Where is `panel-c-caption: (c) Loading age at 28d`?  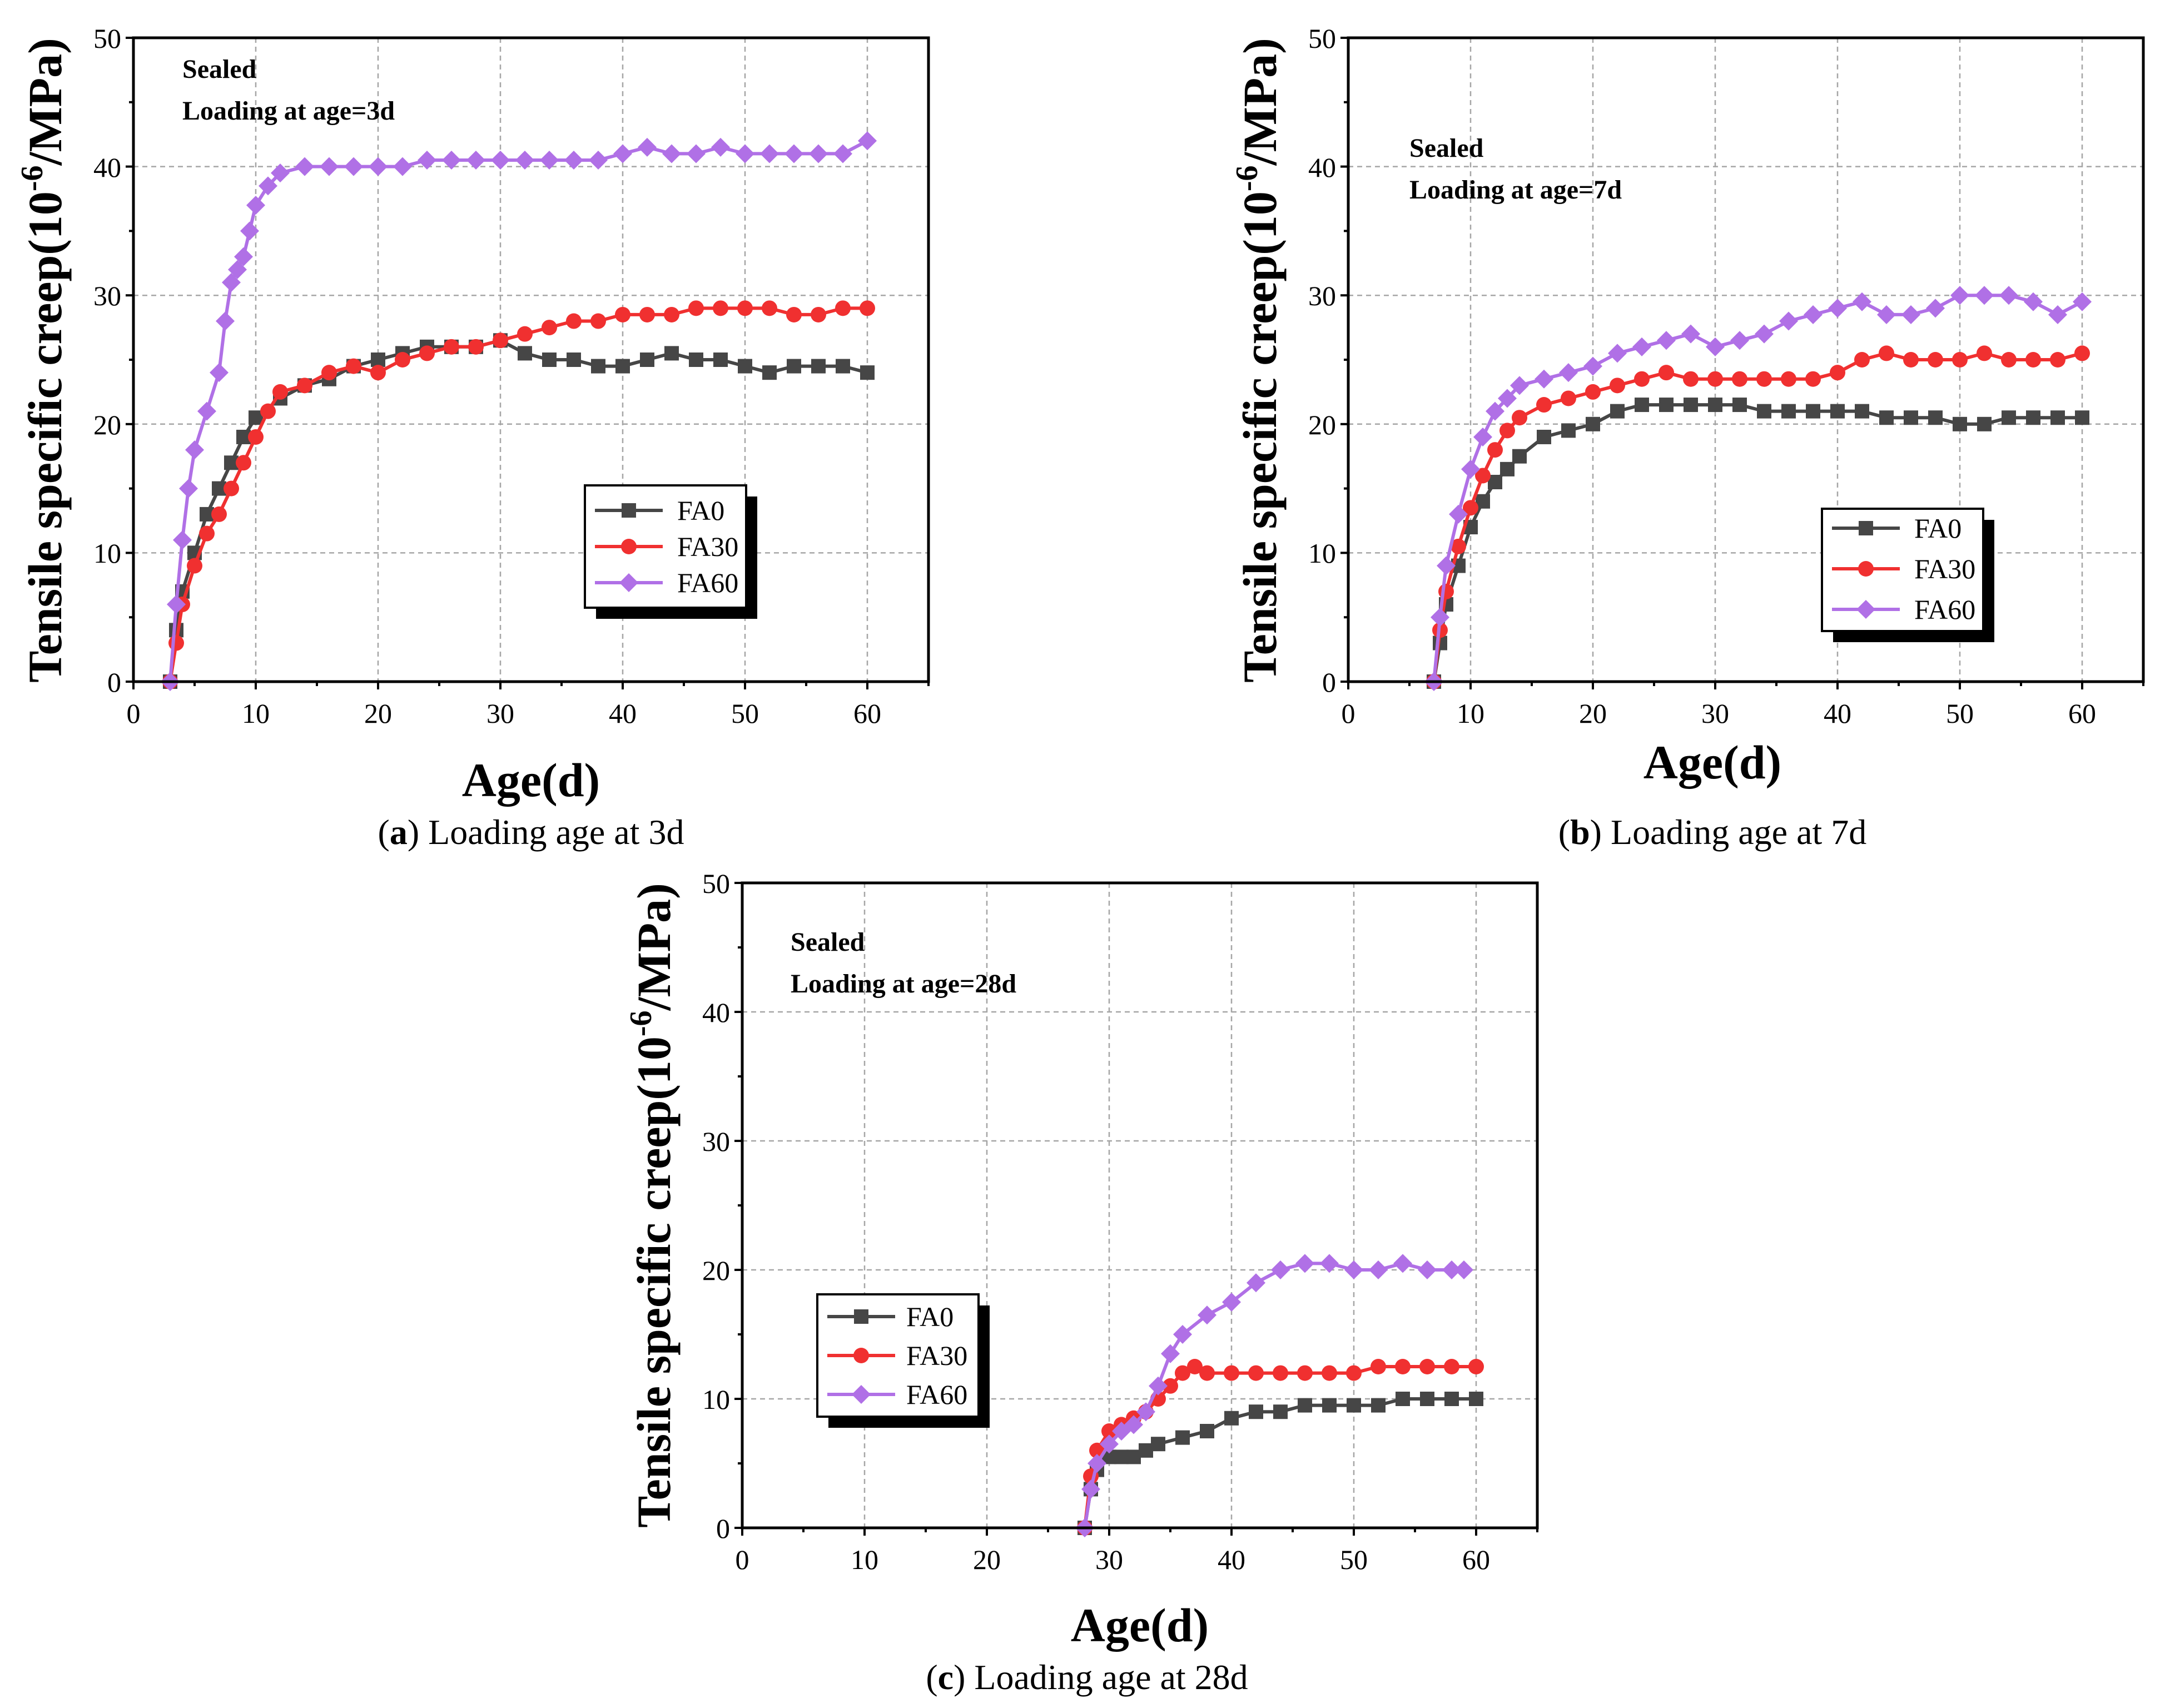
panel-c-caption: (c) Loading age at 28d is located at coordinates (1087, 1677).